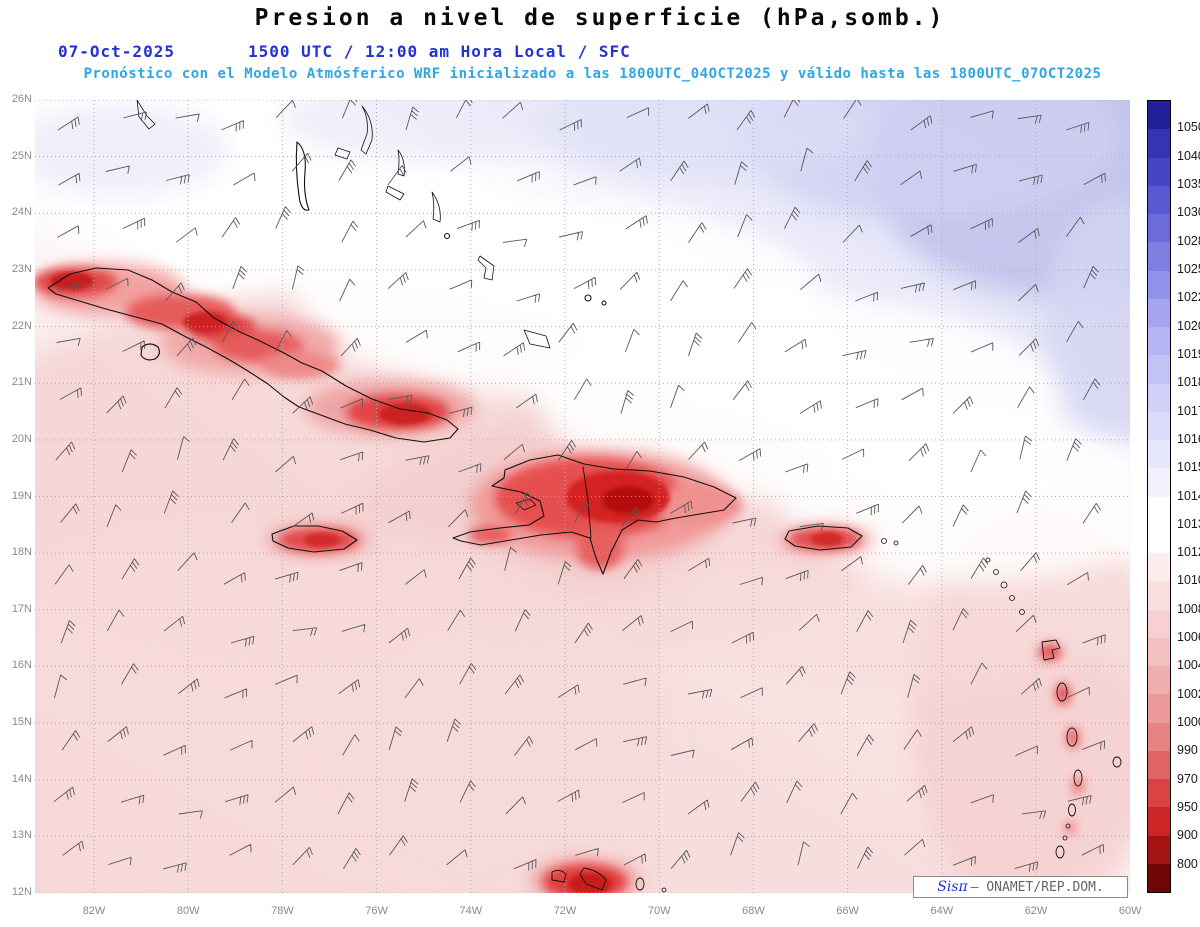 This screenshot has height=927, width=1200. Describe the element at coordinates (1188, 552) in the screenshot. I see `colorbar-tick: 1012` at that location.